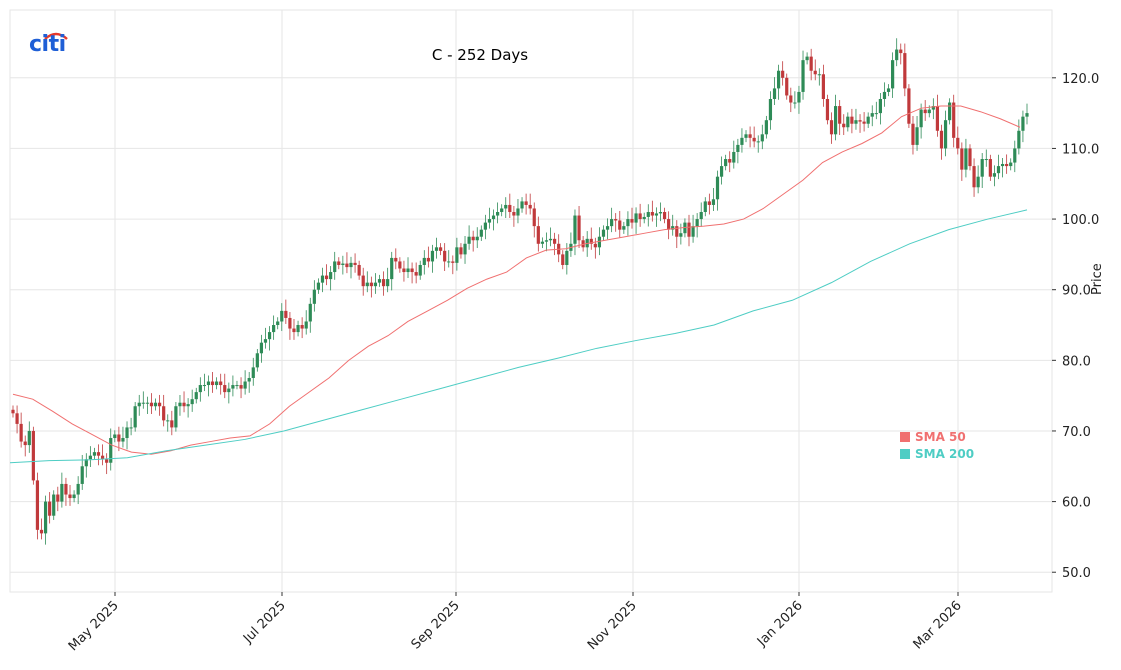 Image resolution: width=1121 pixels, height=670 pixels. What do you see at coordinates (1076, 503) in the screenshot?
I see `y-tick-label: 60.0` at bounding box center [1076, 503].